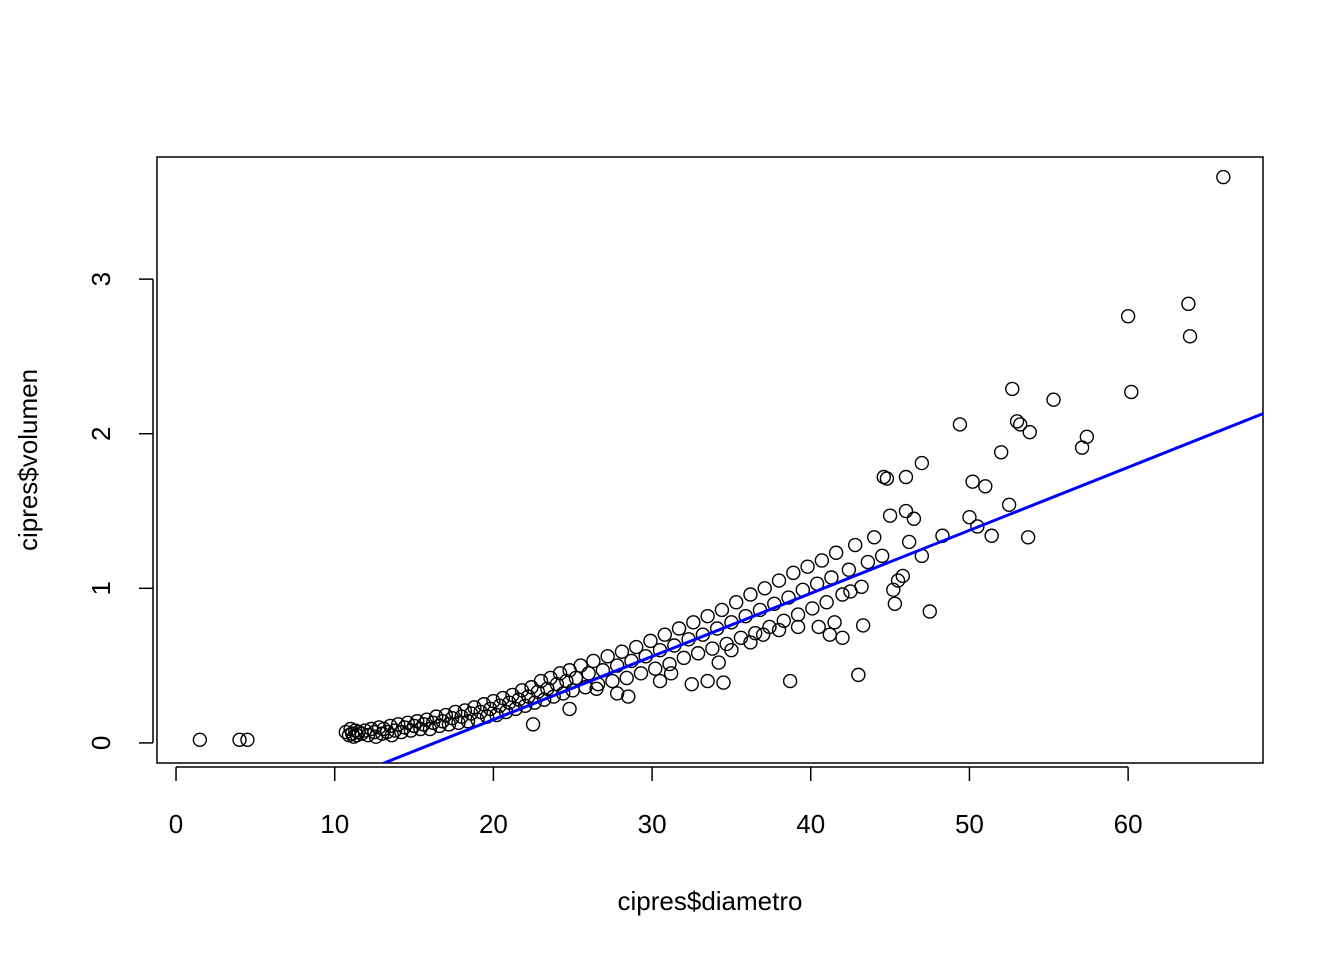  What do you see at coordinates (1128, 824) in the screenshot?
I see `x-tick-label: 60` at bounding box center [1128, 824].